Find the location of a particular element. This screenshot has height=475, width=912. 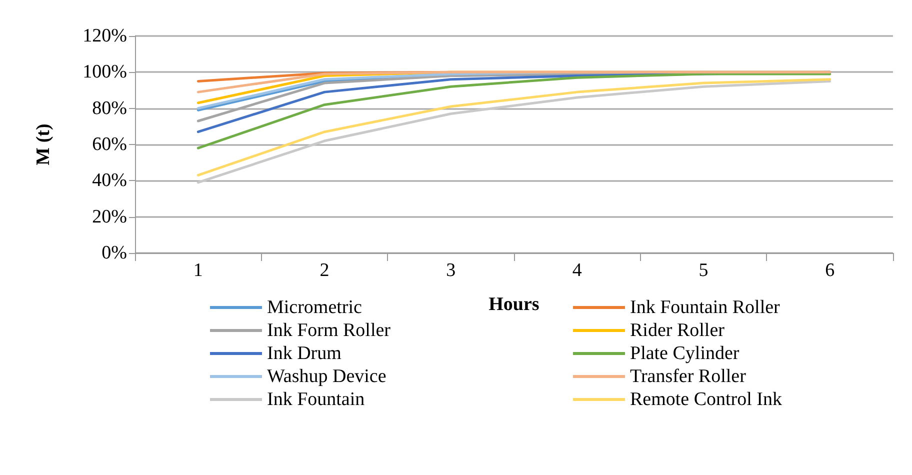

legend-label: Rider Roller is located at coordinates (678, 330).